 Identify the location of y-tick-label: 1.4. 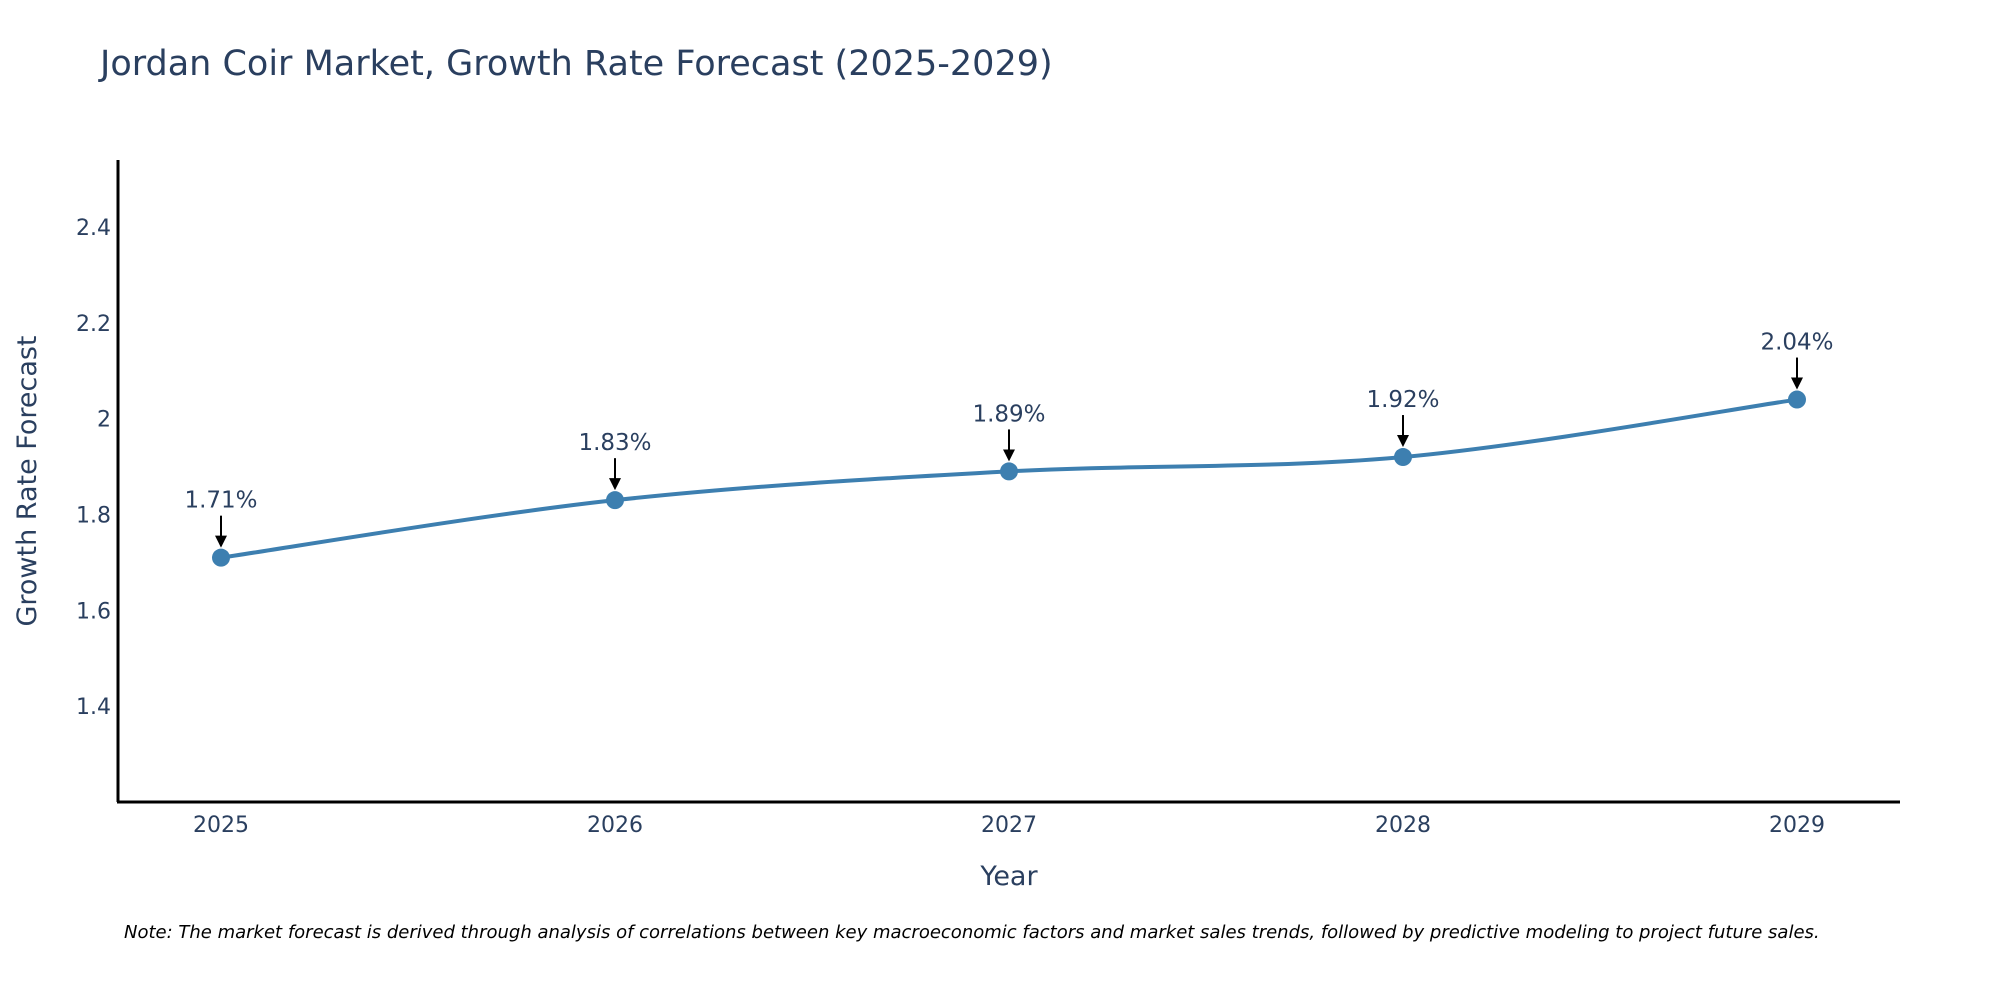
(93, 707).